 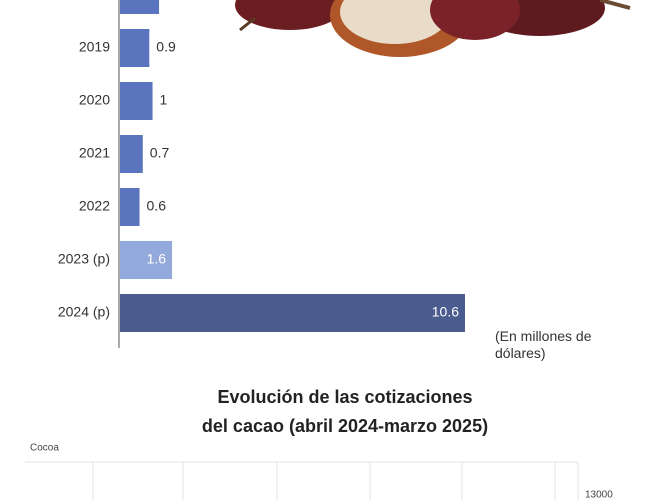 I want to click on chart-title: Evolución de las cotizaciones, so click(x=344, y=397).